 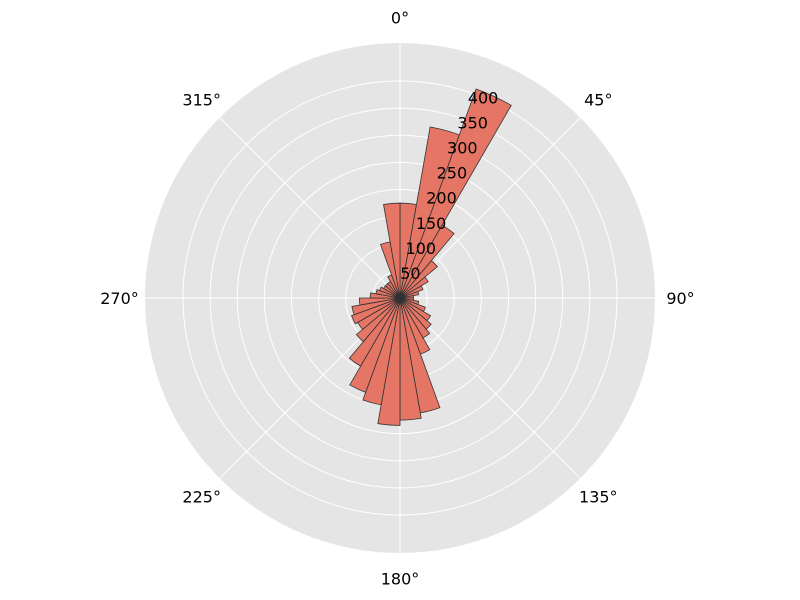 What do you see at coordinates (462, 148) in the screenshot?
I see `radial-tick-label-300: 300` at bounding box center [462, 148].